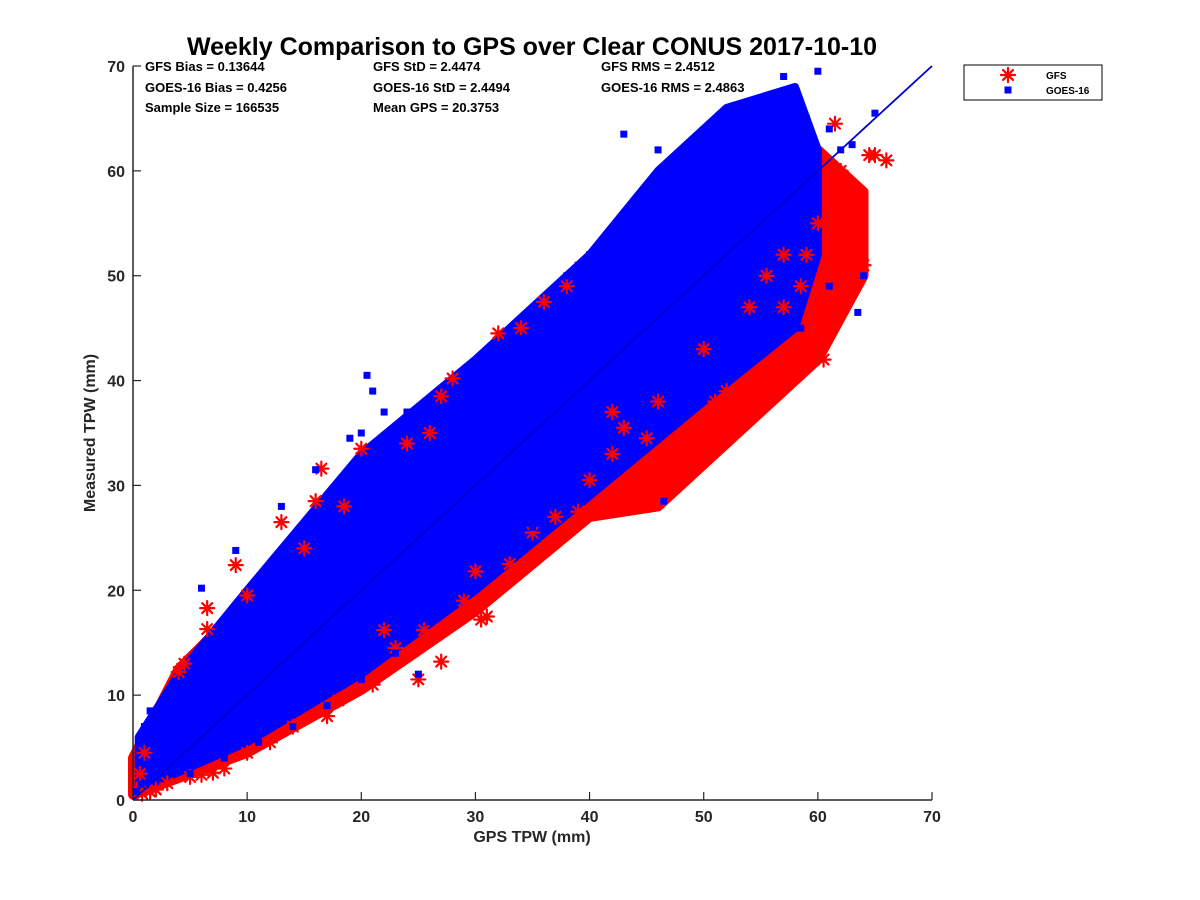  Describe the element at coordinates (427, 66) in the screenshot. I see `gfs-std-stat: GFS StD = 2.4474` at that location.